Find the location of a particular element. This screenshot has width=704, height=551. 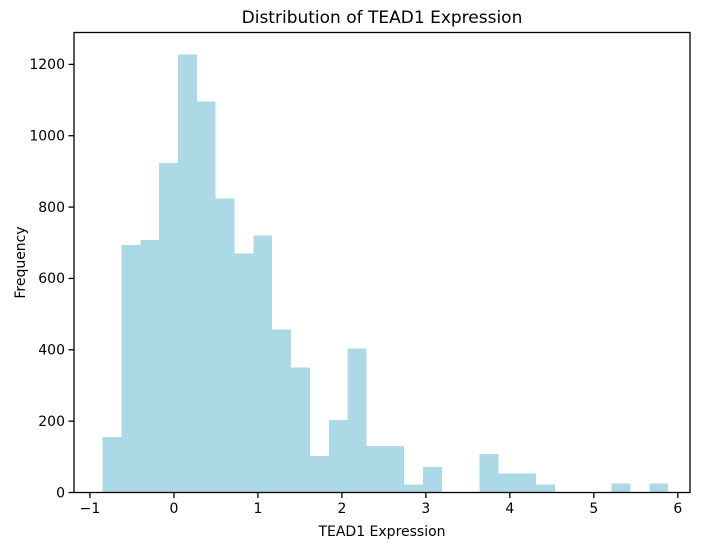

x-tick-label-1: 0 is located at coordinates (173, 509).